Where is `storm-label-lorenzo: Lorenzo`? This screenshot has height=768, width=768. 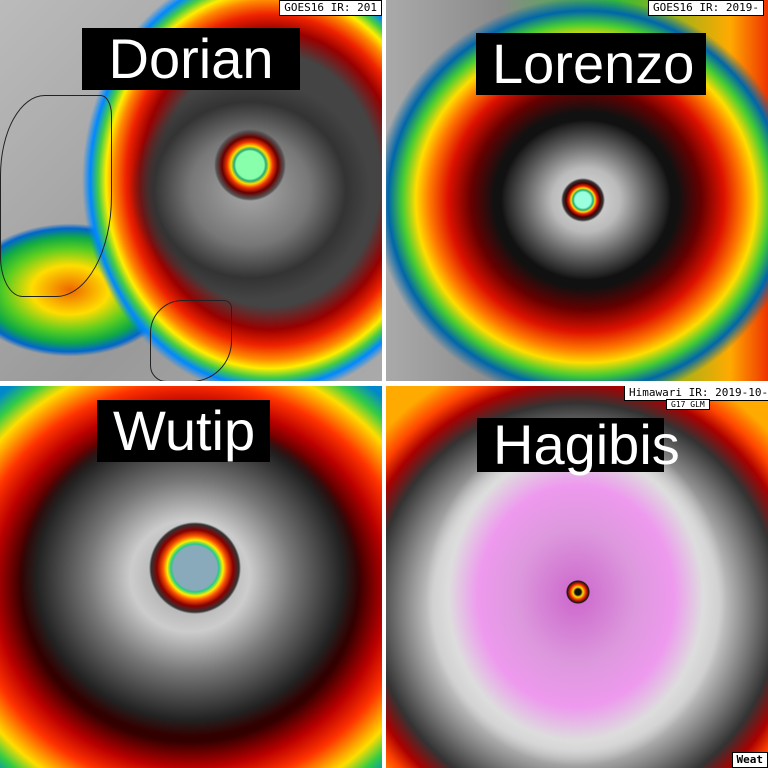
storm-label-lorenzo: Lorenzo is located at coordinates (591, 64).